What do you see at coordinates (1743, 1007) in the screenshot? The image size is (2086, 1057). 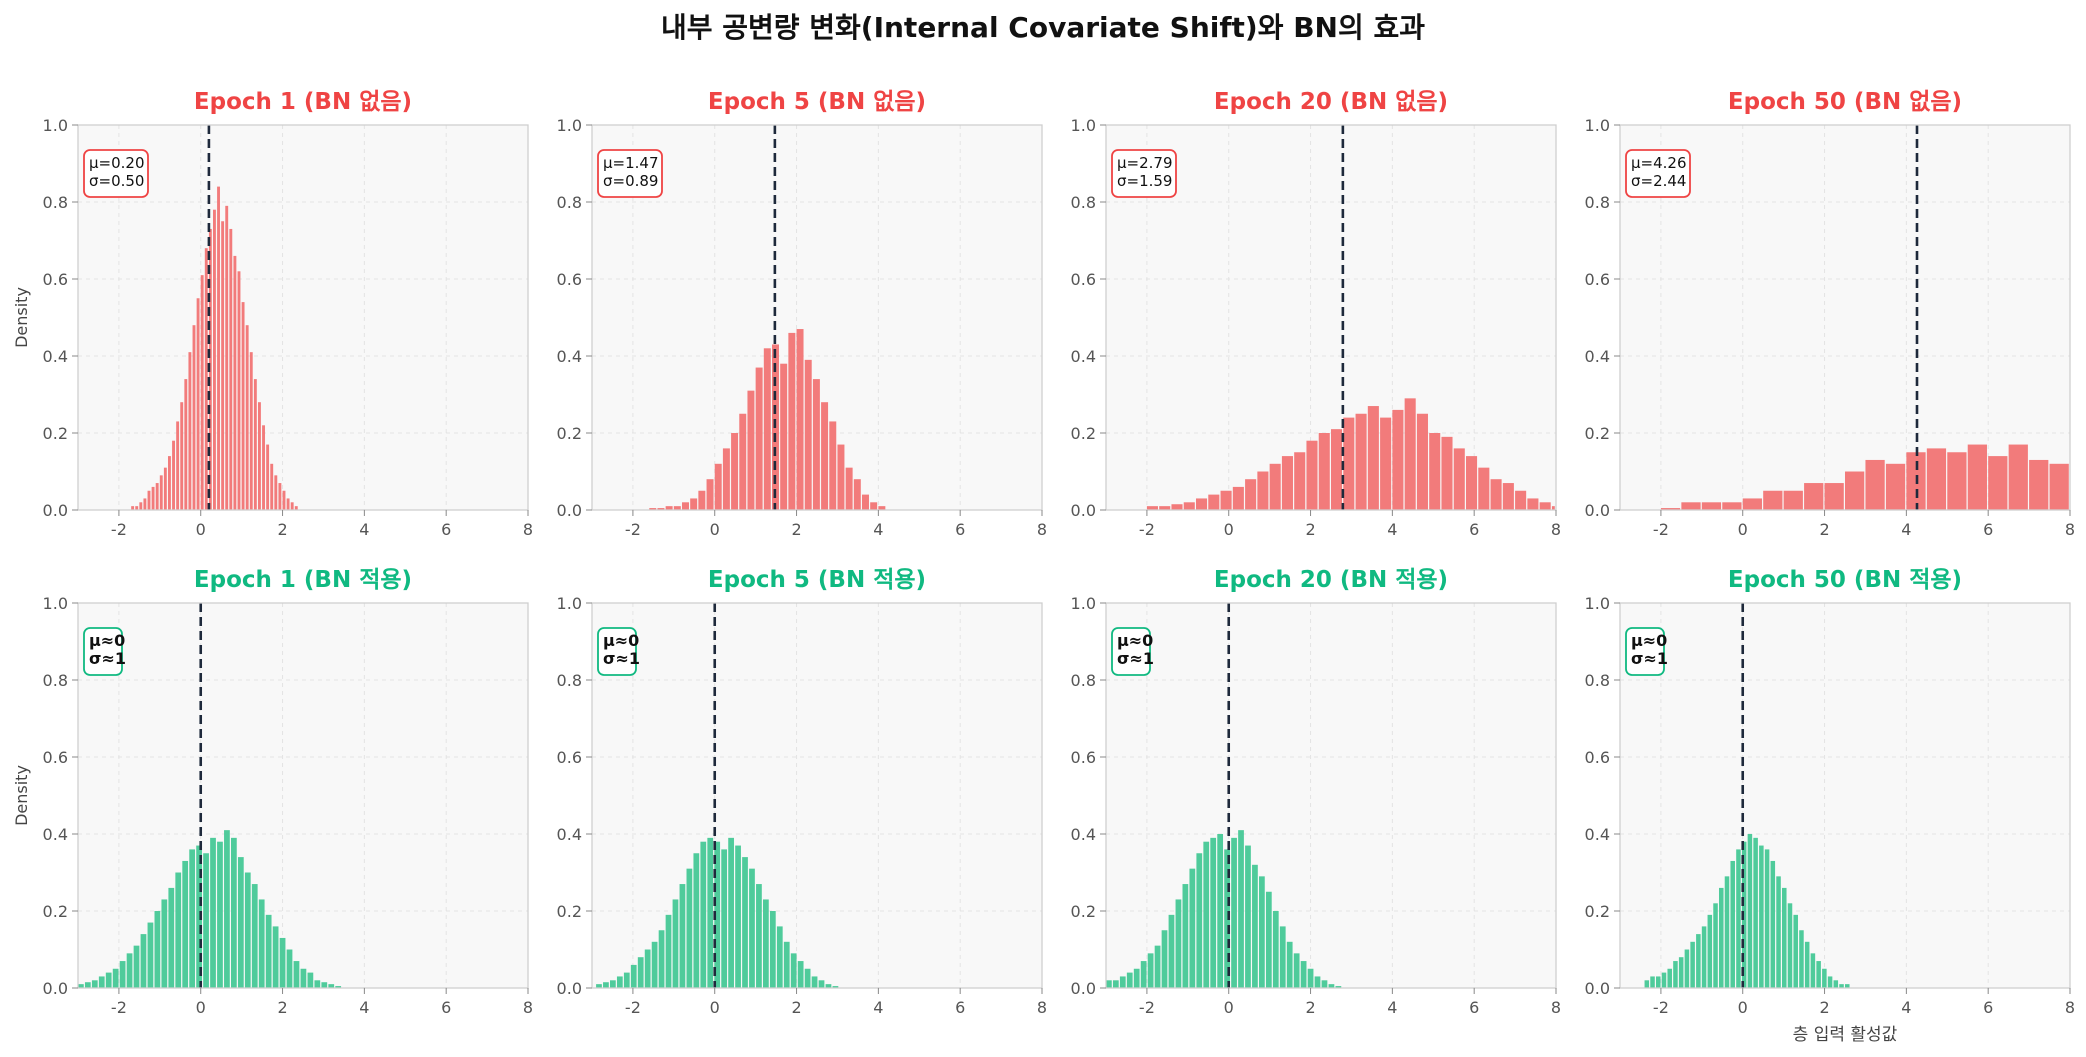 I see `x-tick-label: 0` at bounding box center [1743, 1007].